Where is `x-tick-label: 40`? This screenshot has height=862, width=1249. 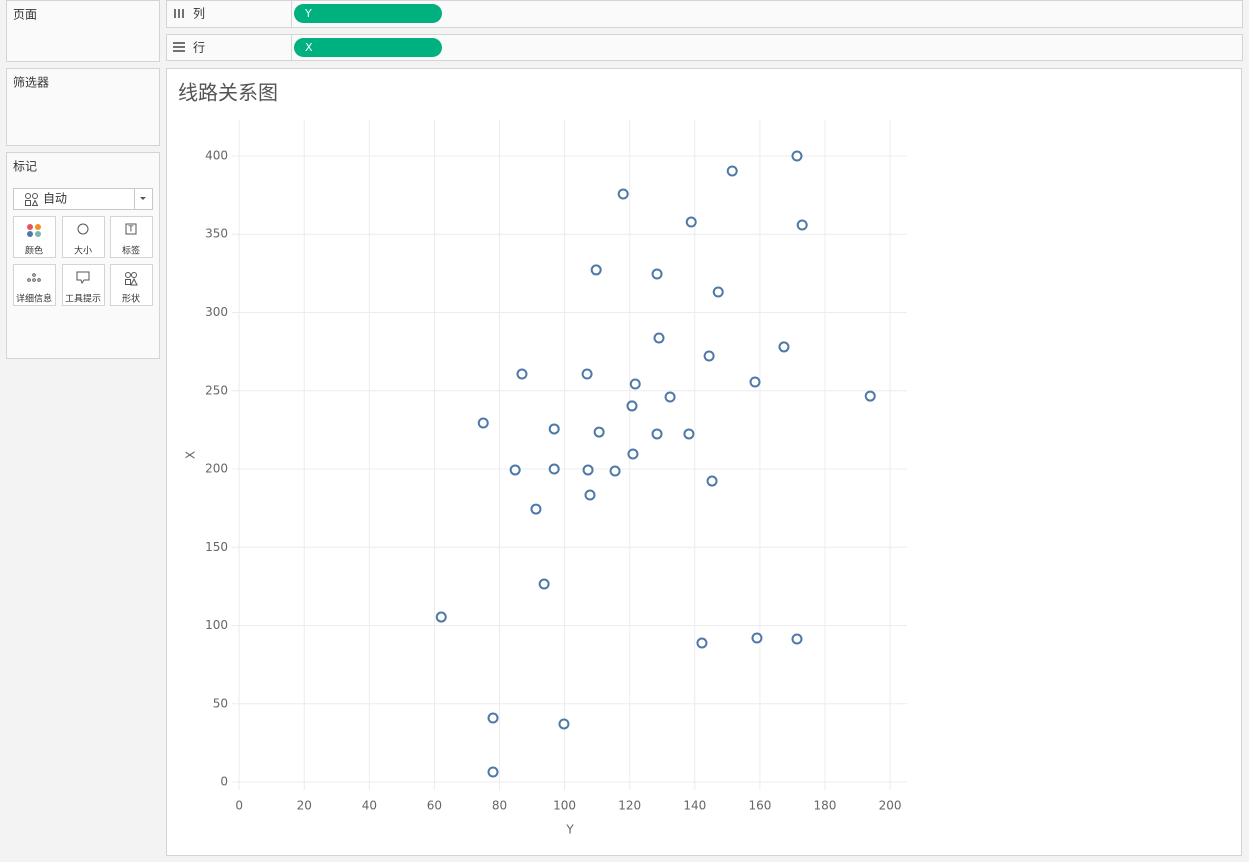
x-tick-label: 40 is located at coordinates (369, 806).